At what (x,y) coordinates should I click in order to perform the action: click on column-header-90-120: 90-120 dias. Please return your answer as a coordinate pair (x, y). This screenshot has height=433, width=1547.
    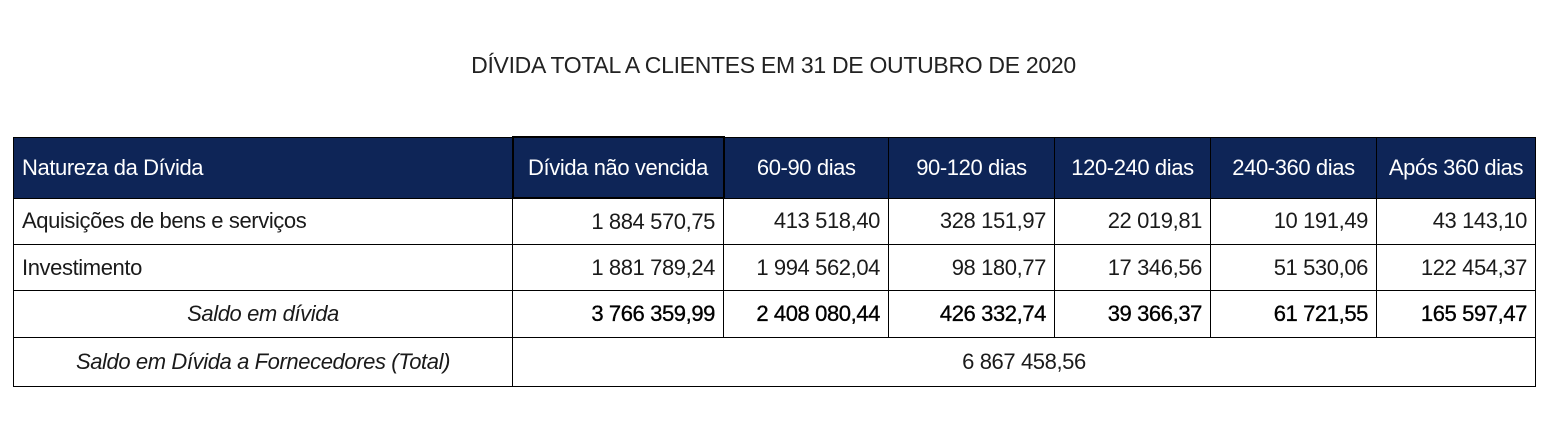
    Looking at the image, I should click on (971, 167).